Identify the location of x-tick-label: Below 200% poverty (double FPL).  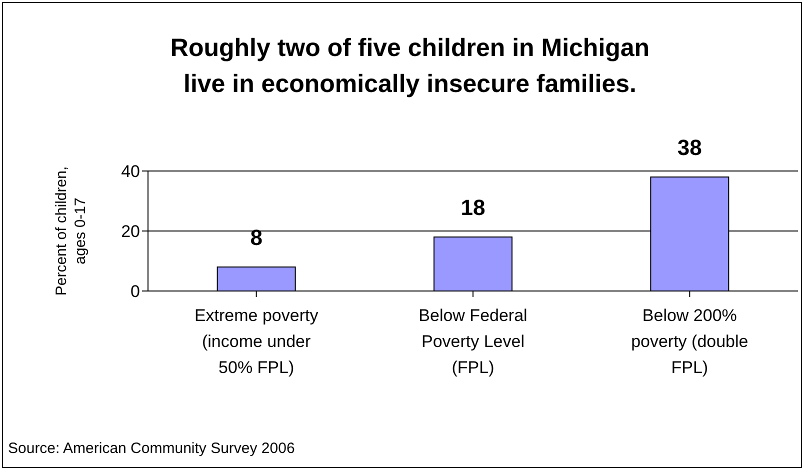
(689, 341).